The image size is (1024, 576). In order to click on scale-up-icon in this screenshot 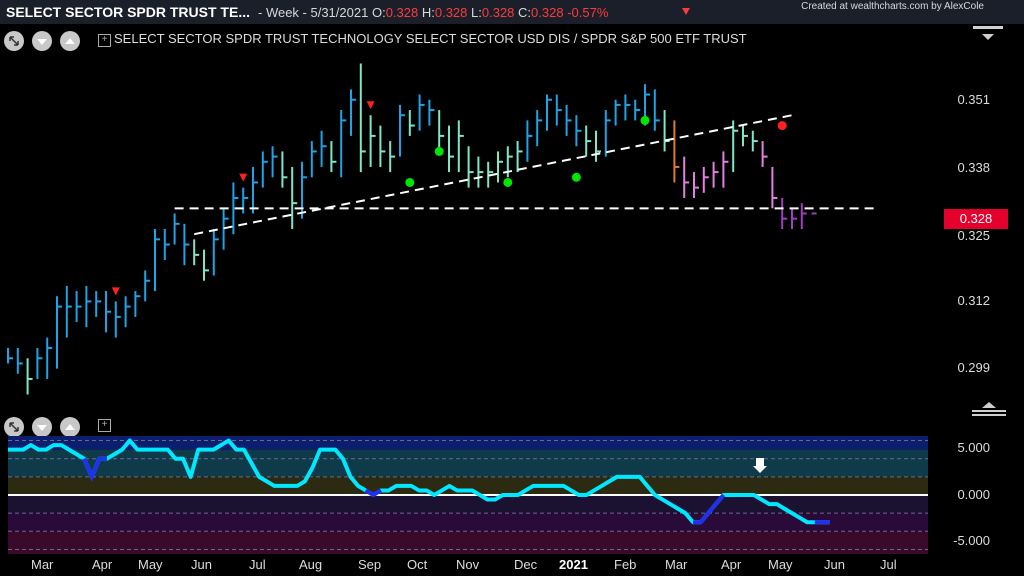, I will do `click(989, 408)`.